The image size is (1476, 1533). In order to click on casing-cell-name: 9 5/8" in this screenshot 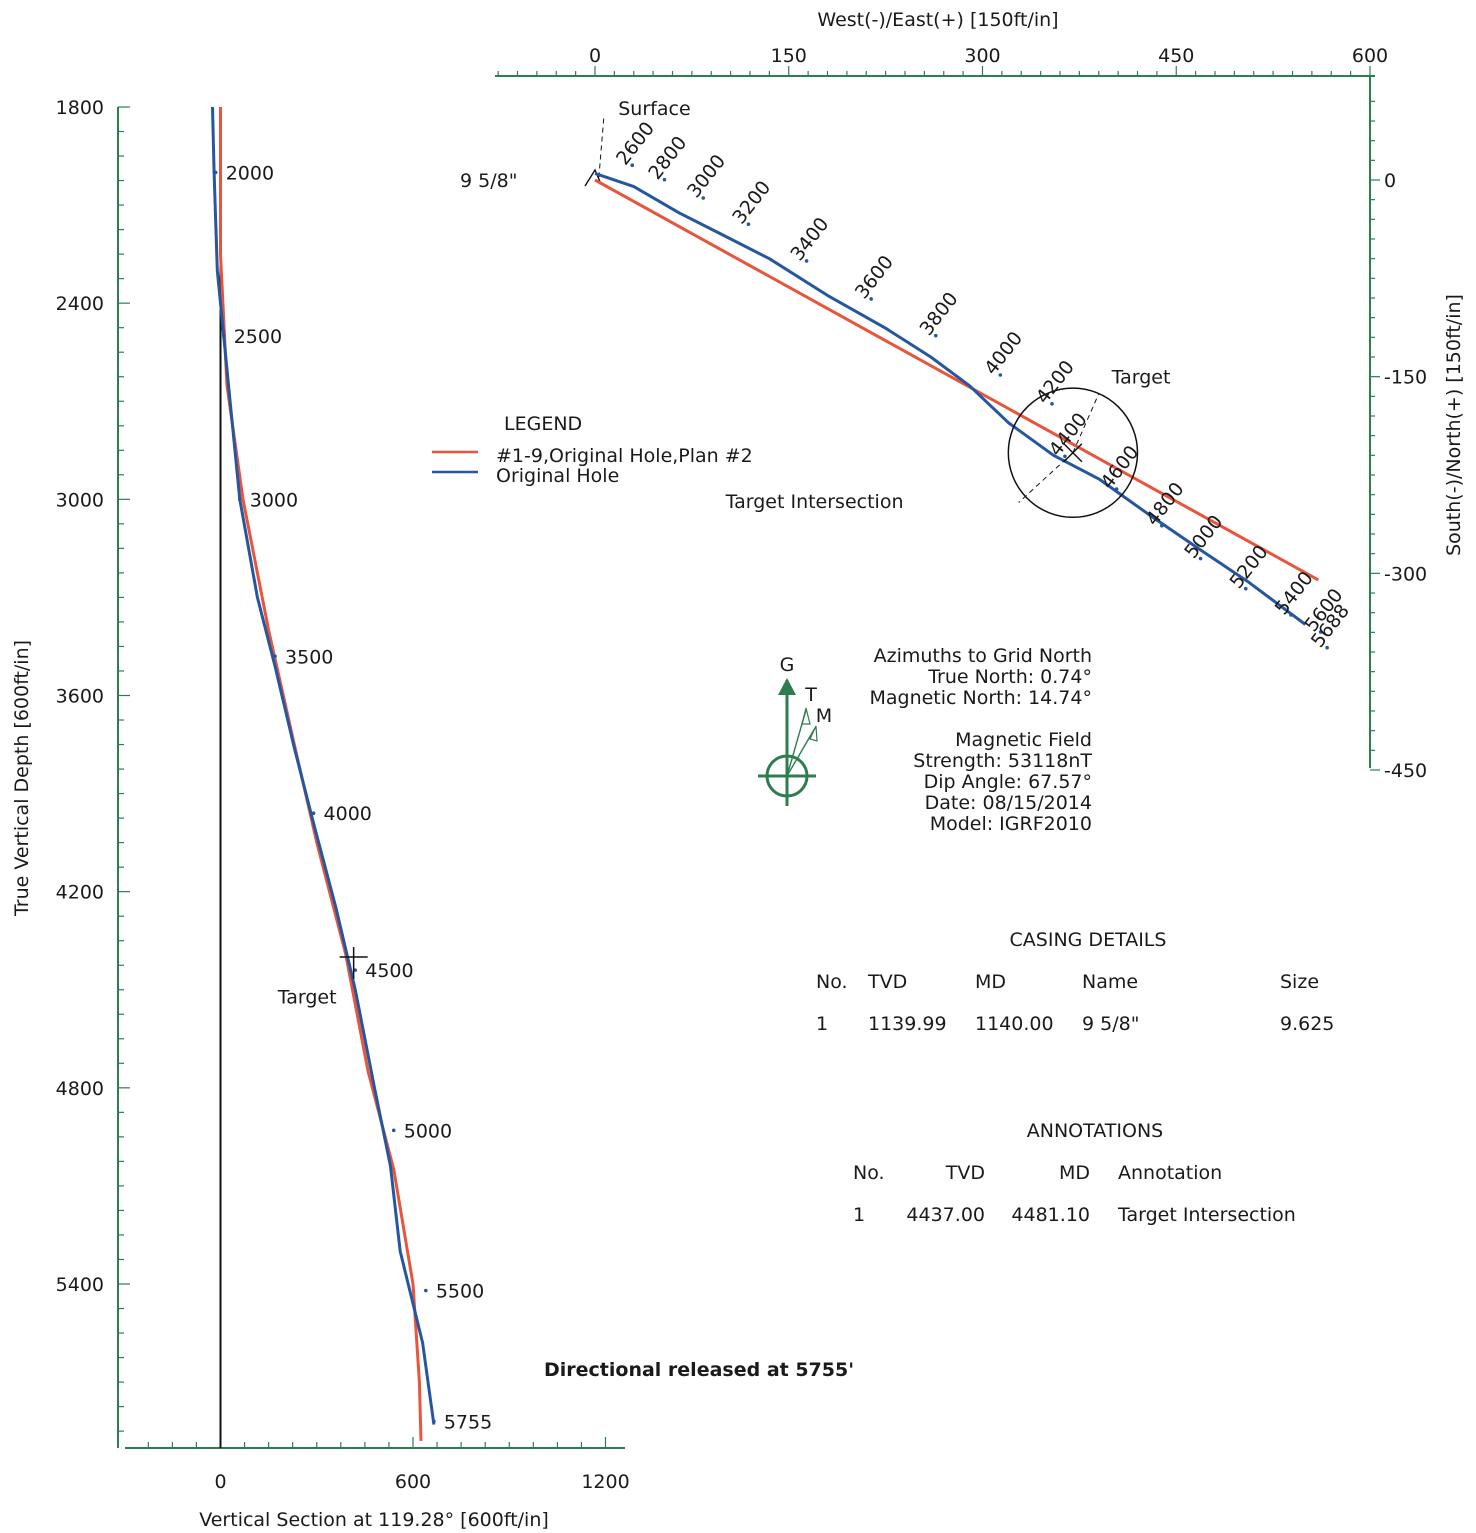, I will do `click(1110, 1024)`.